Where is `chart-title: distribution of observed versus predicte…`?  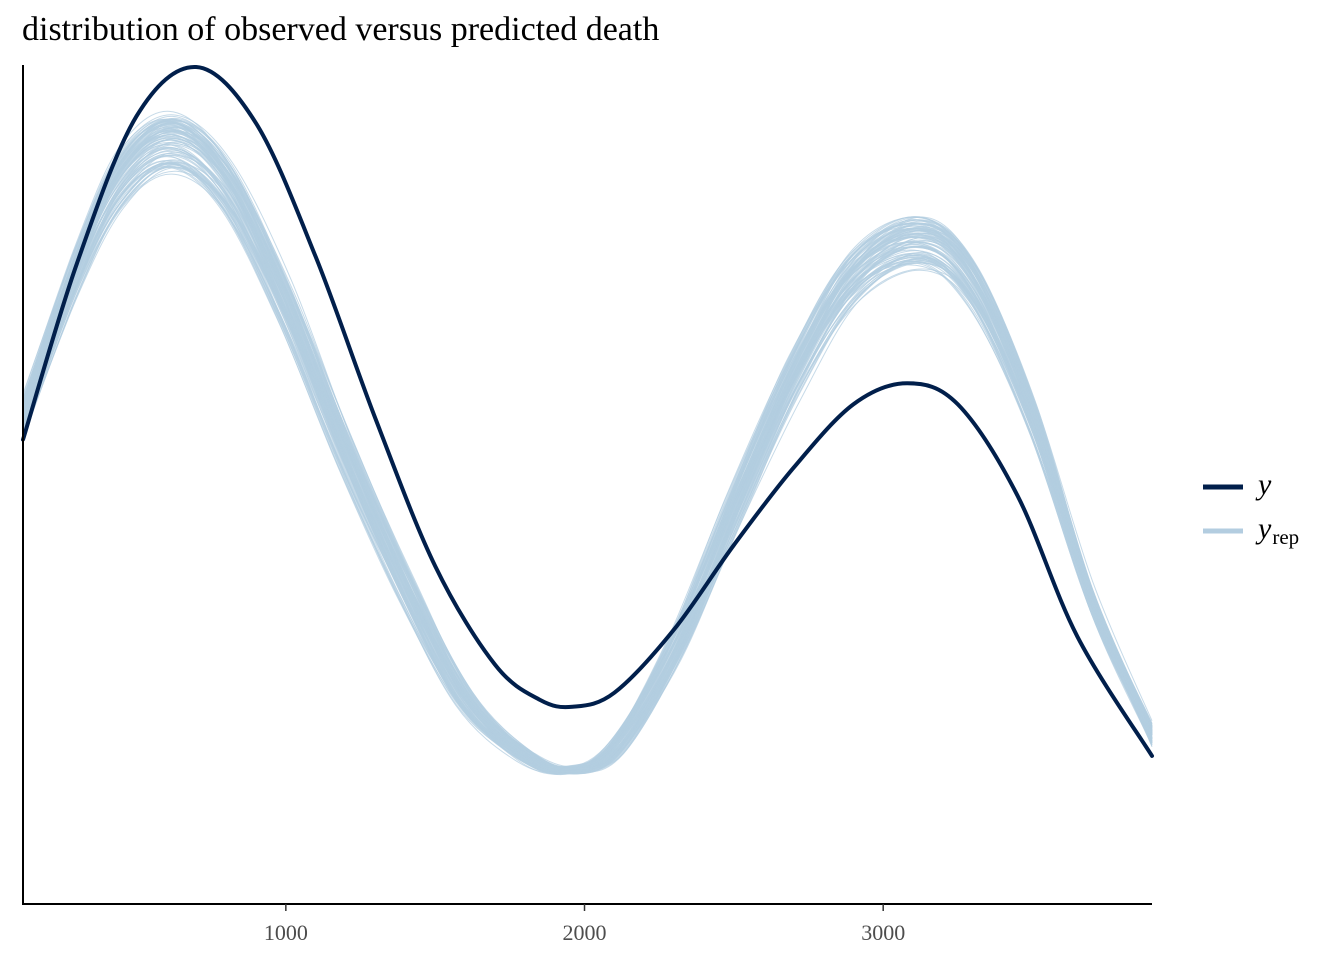
chart-title: distribution of observed versus predicte… is located at coordinates (341, 29).